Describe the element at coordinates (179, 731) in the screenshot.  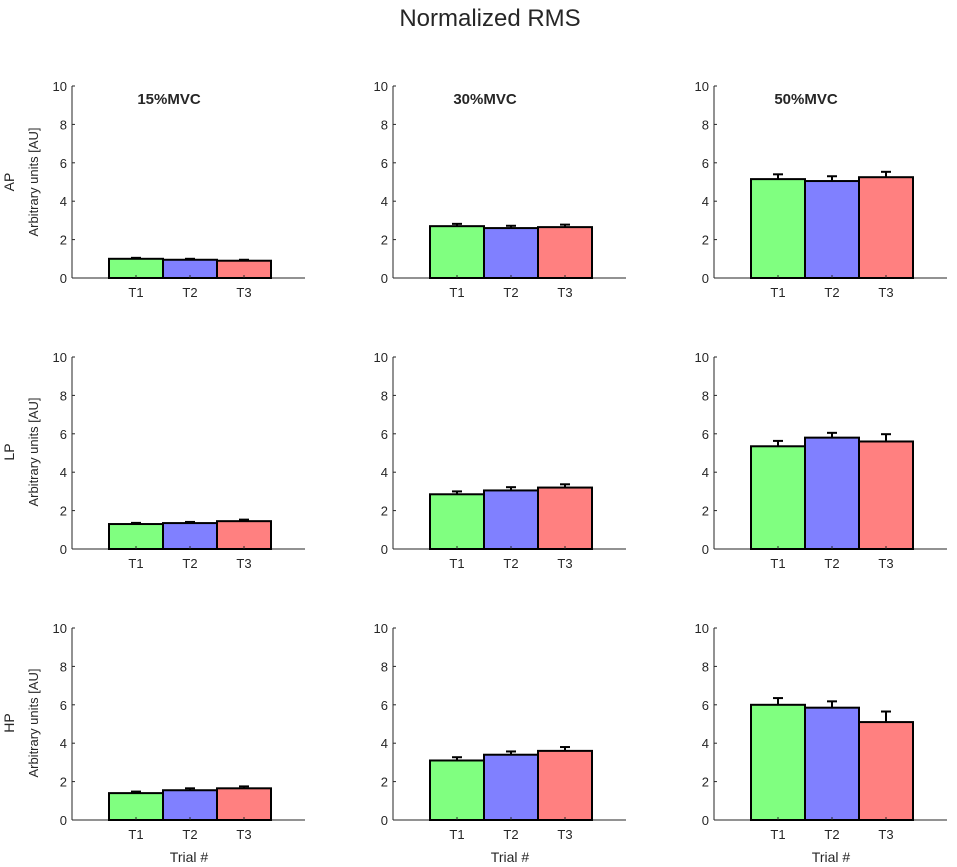
I see `panel-hp-15mvc: 0 2 4 6 8 10 T1 T2 T3` at that location.